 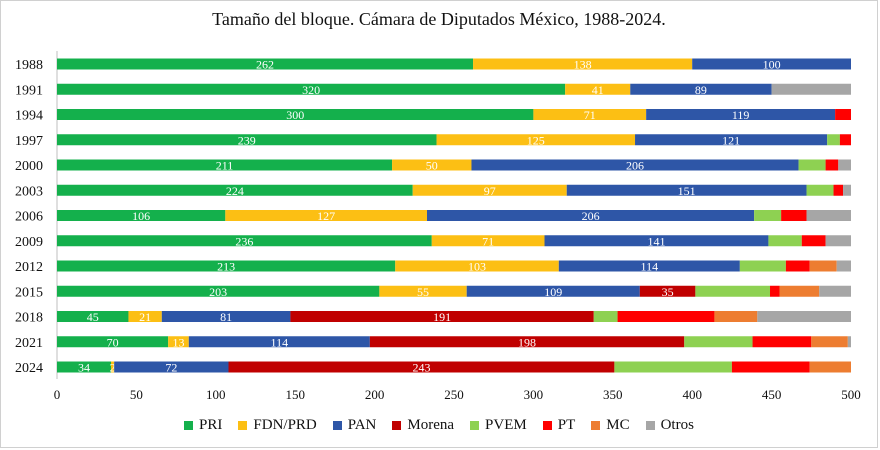 What do you see at coordinates (226, 267) in the screenshot?
I see `data-label: 213` at bounding box center [226, 267].